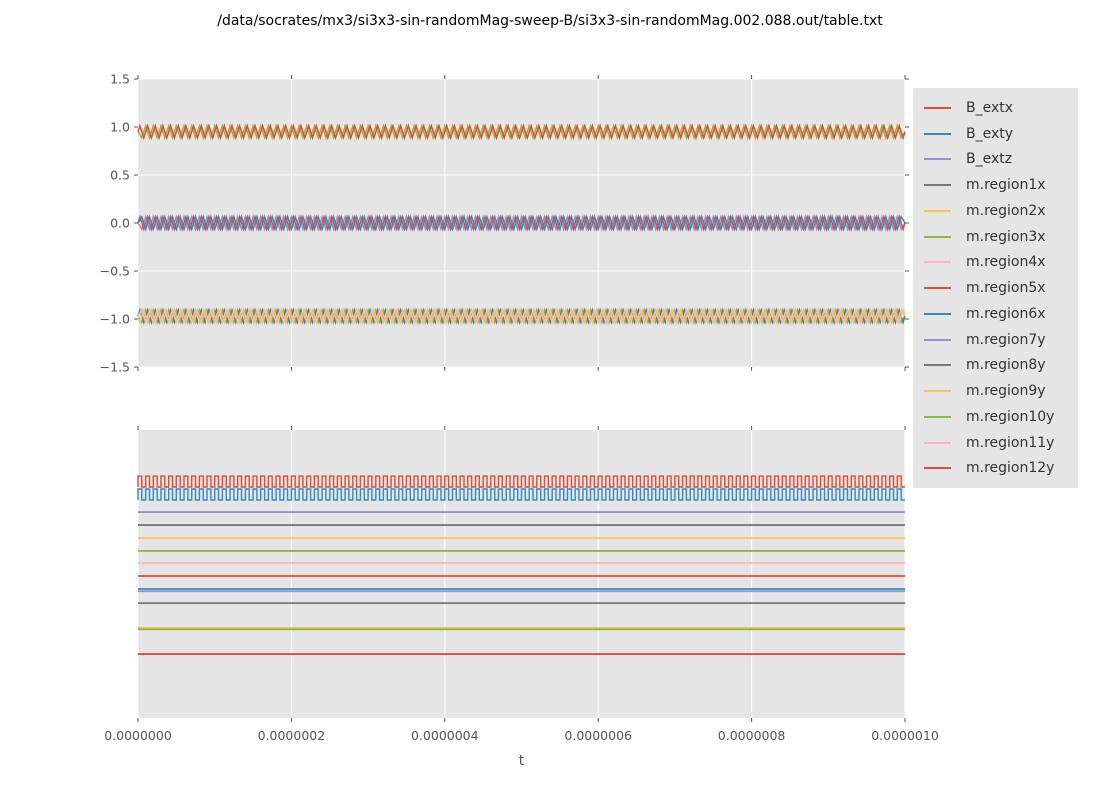 This screenshot has height=800, width=1100. What do you see at coordinates (1006, 185) in the screenshot?
I see `legend-entry-label: m.region1x` at bounding box center [1006, 185].